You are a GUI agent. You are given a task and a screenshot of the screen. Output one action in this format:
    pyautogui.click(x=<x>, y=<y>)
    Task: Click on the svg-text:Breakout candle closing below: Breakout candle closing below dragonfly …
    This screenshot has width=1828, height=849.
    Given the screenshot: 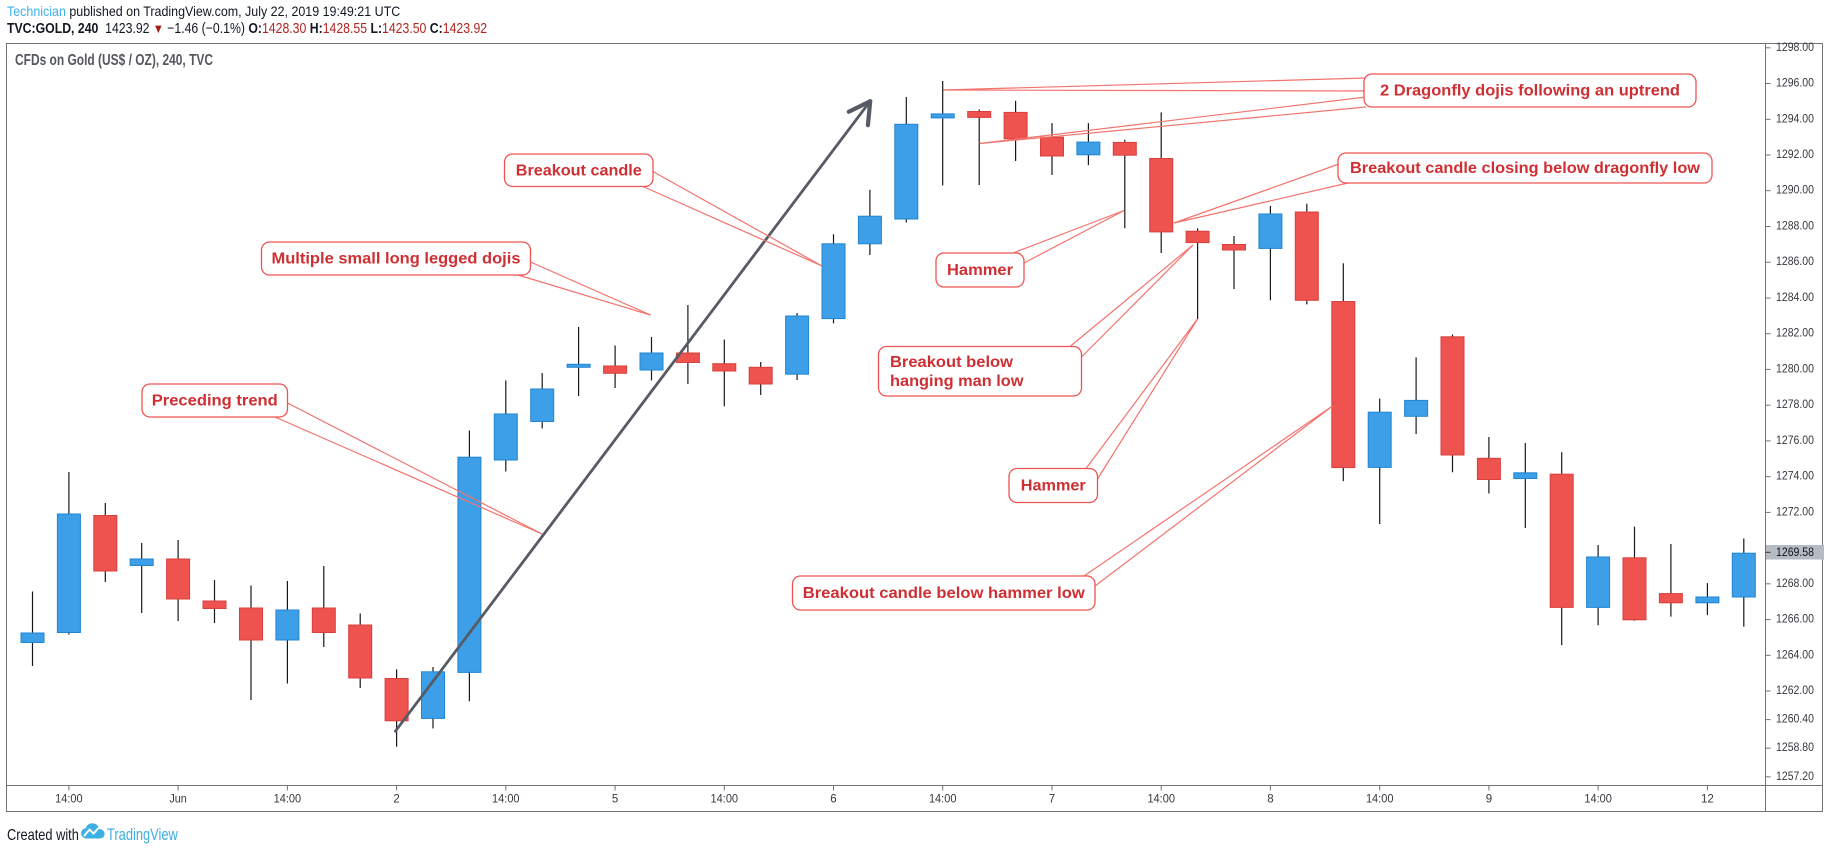 What is the action you would take?
    pyautogui.click(x=1525, y=168)
    